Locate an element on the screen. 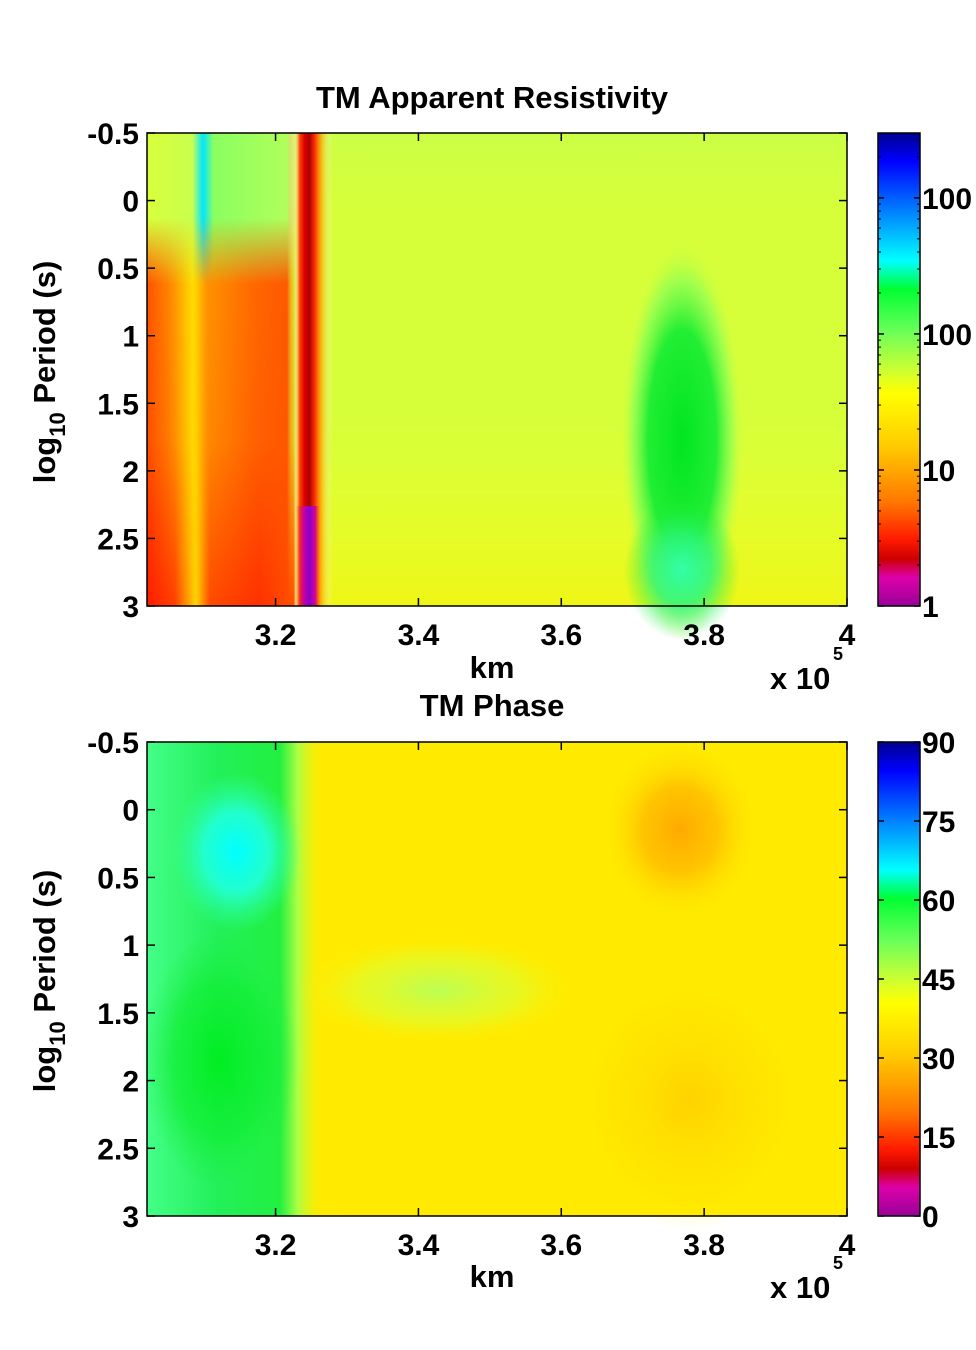 The width and height of the screenshot is (976, 1350). heatmap-cyan-body is located at coordinates (236, 852).